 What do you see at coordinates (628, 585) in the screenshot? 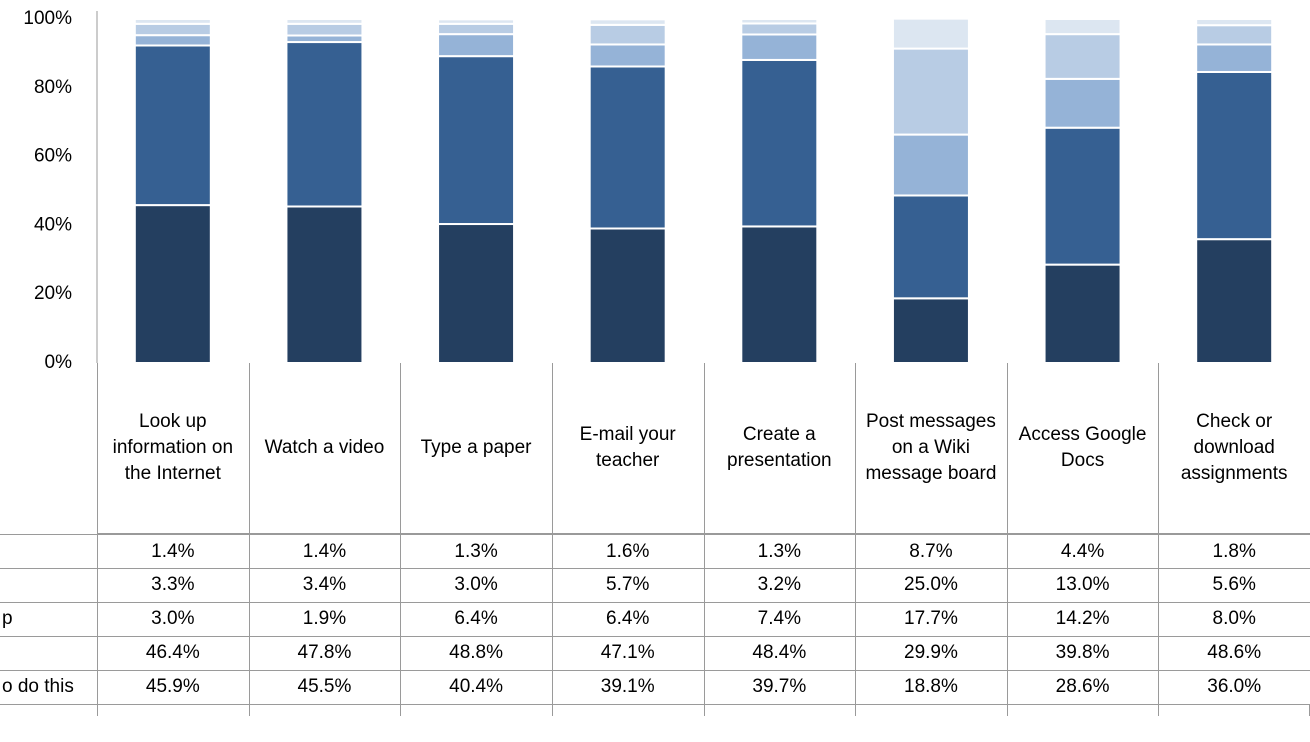
I see `value-cell: 5.7%` at bounding box center [628, 585].